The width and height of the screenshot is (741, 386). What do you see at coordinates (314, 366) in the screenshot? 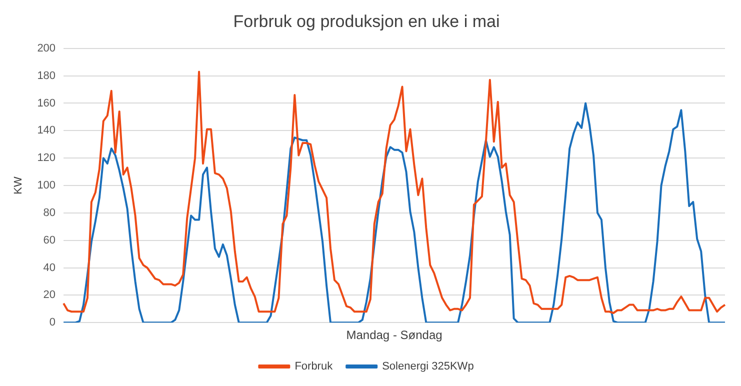
I see `legend-label: Forbruk` at bounding box center [314, 366].